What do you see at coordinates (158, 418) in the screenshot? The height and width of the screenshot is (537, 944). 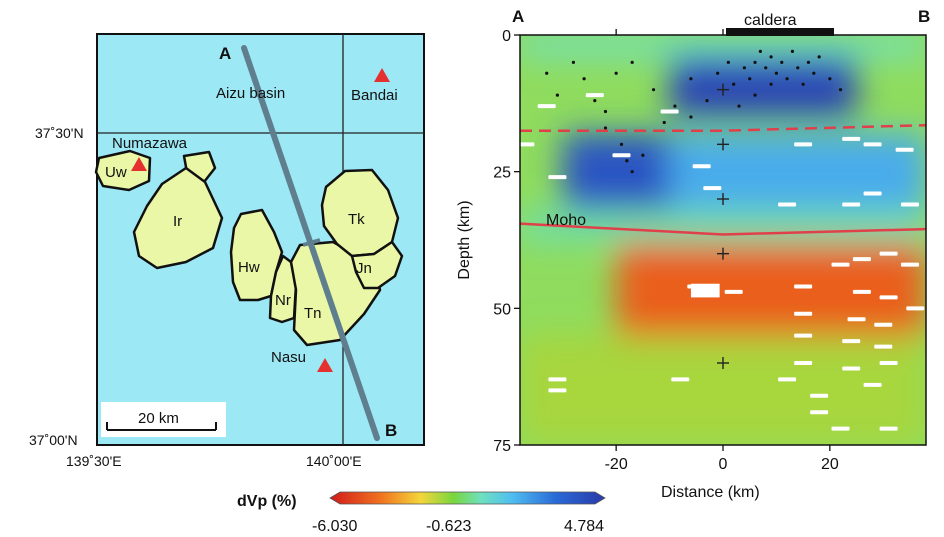 I see `scale-bar-label: 20 km` at bounding box center [158, 418].